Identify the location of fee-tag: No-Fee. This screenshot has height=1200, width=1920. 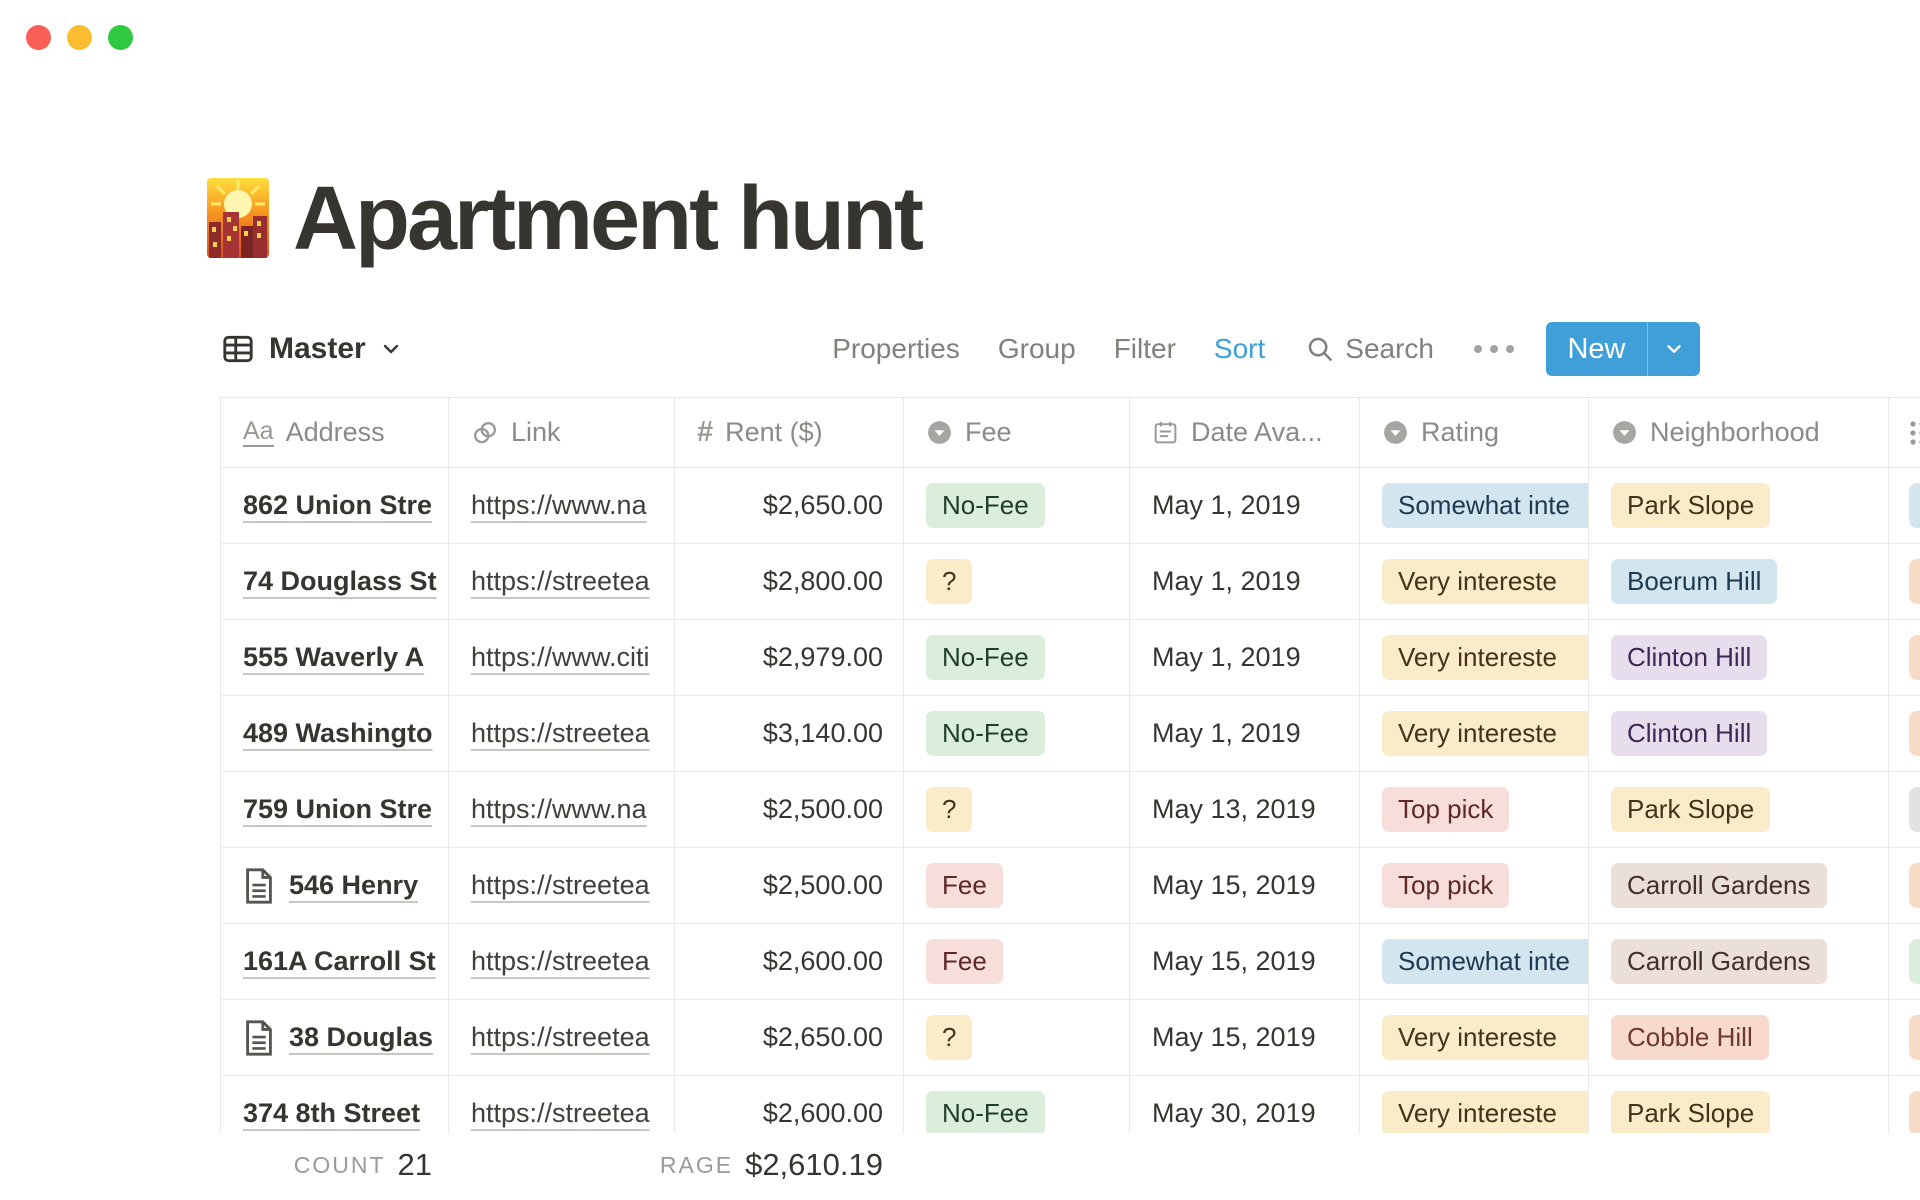
(985, 1112).